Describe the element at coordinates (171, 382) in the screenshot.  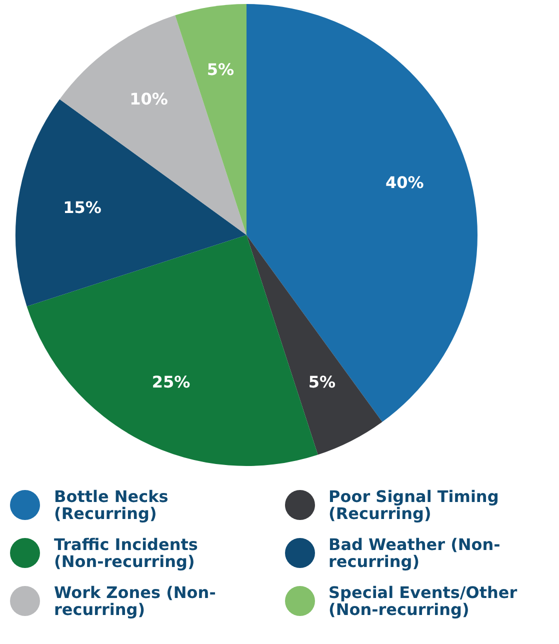
I see `data-label: 25%` at that location.